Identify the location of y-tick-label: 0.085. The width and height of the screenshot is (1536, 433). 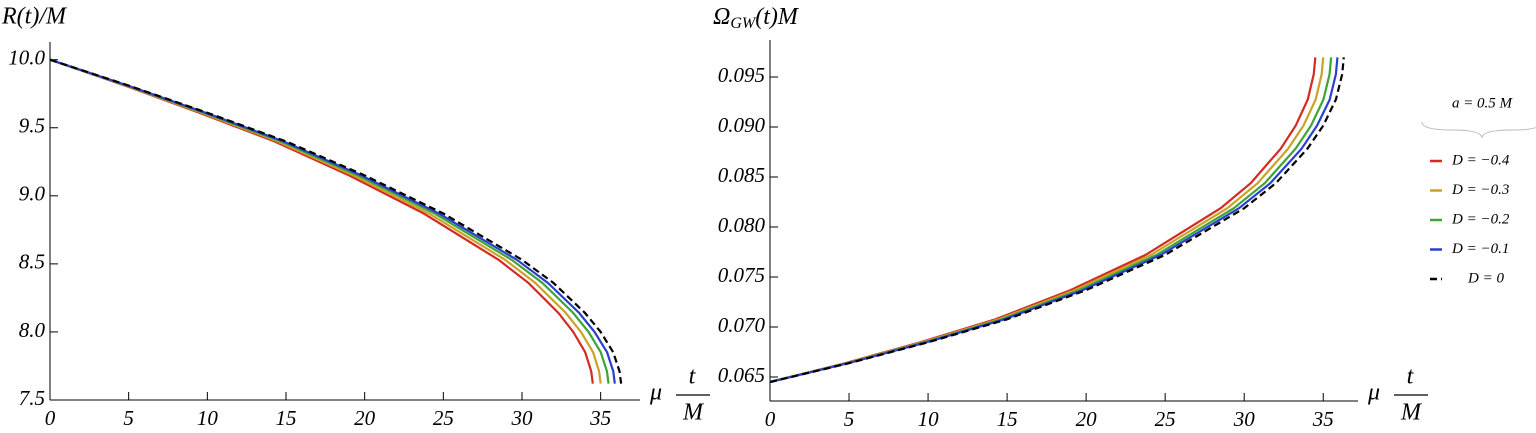
(741, 175).